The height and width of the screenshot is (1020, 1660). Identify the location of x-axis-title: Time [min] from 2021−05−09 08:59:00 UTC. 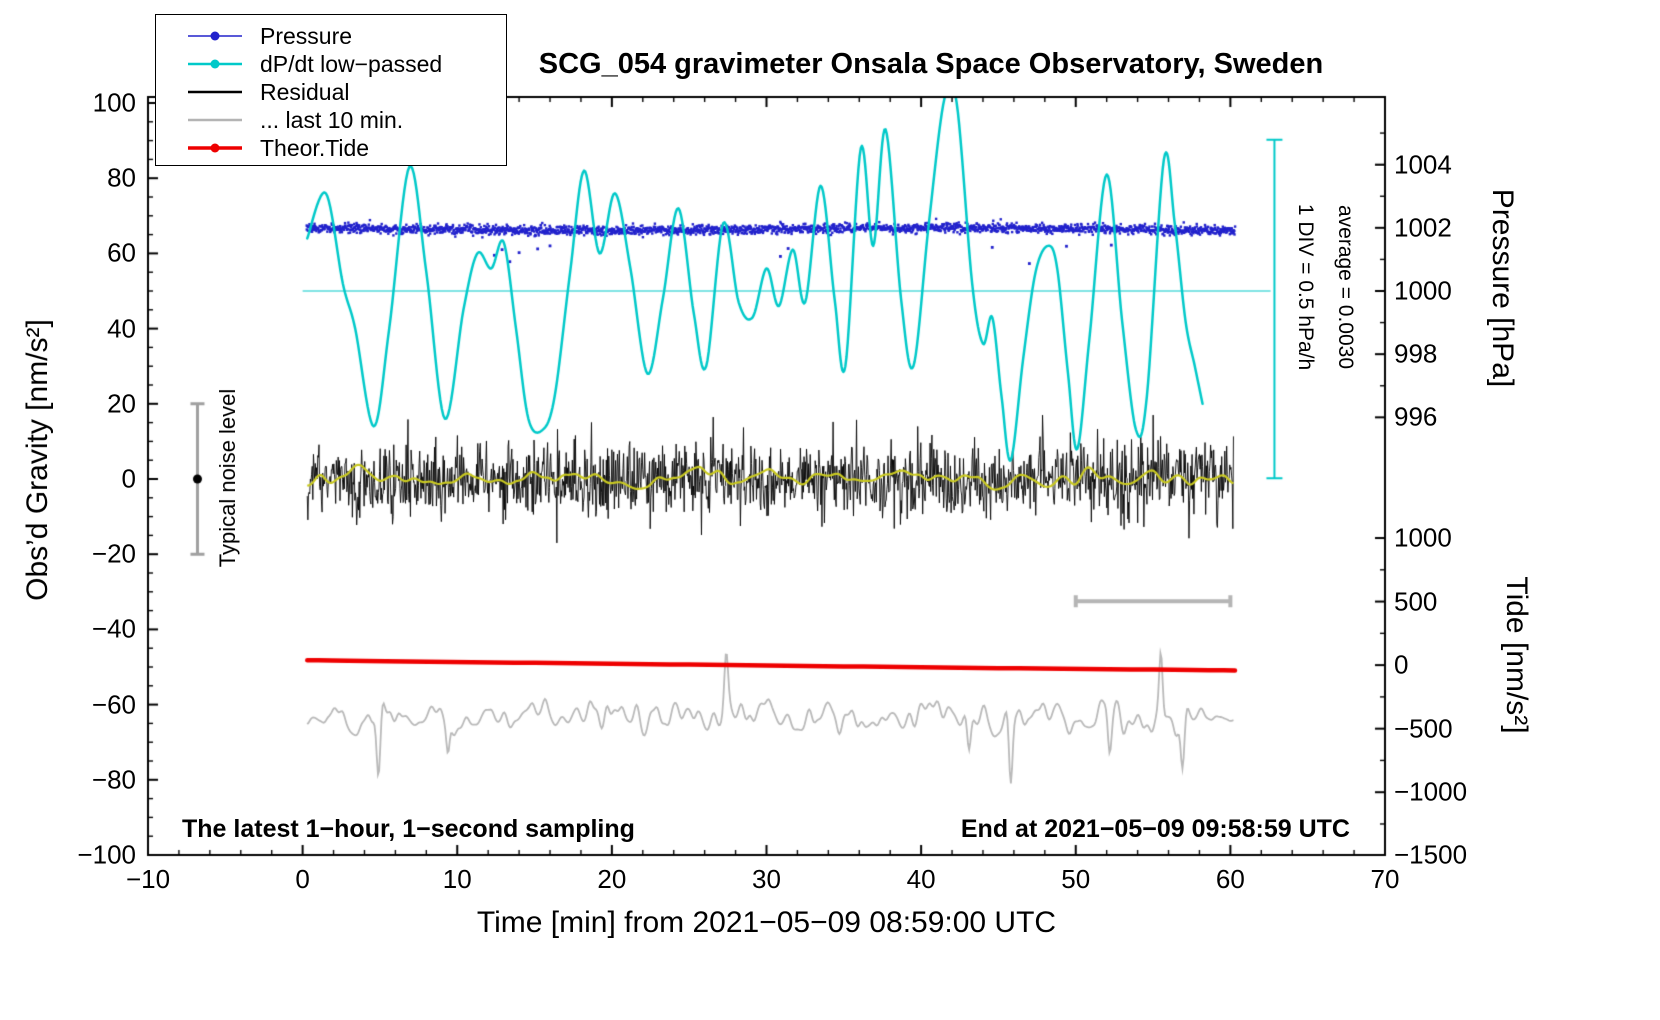
(766, 922).